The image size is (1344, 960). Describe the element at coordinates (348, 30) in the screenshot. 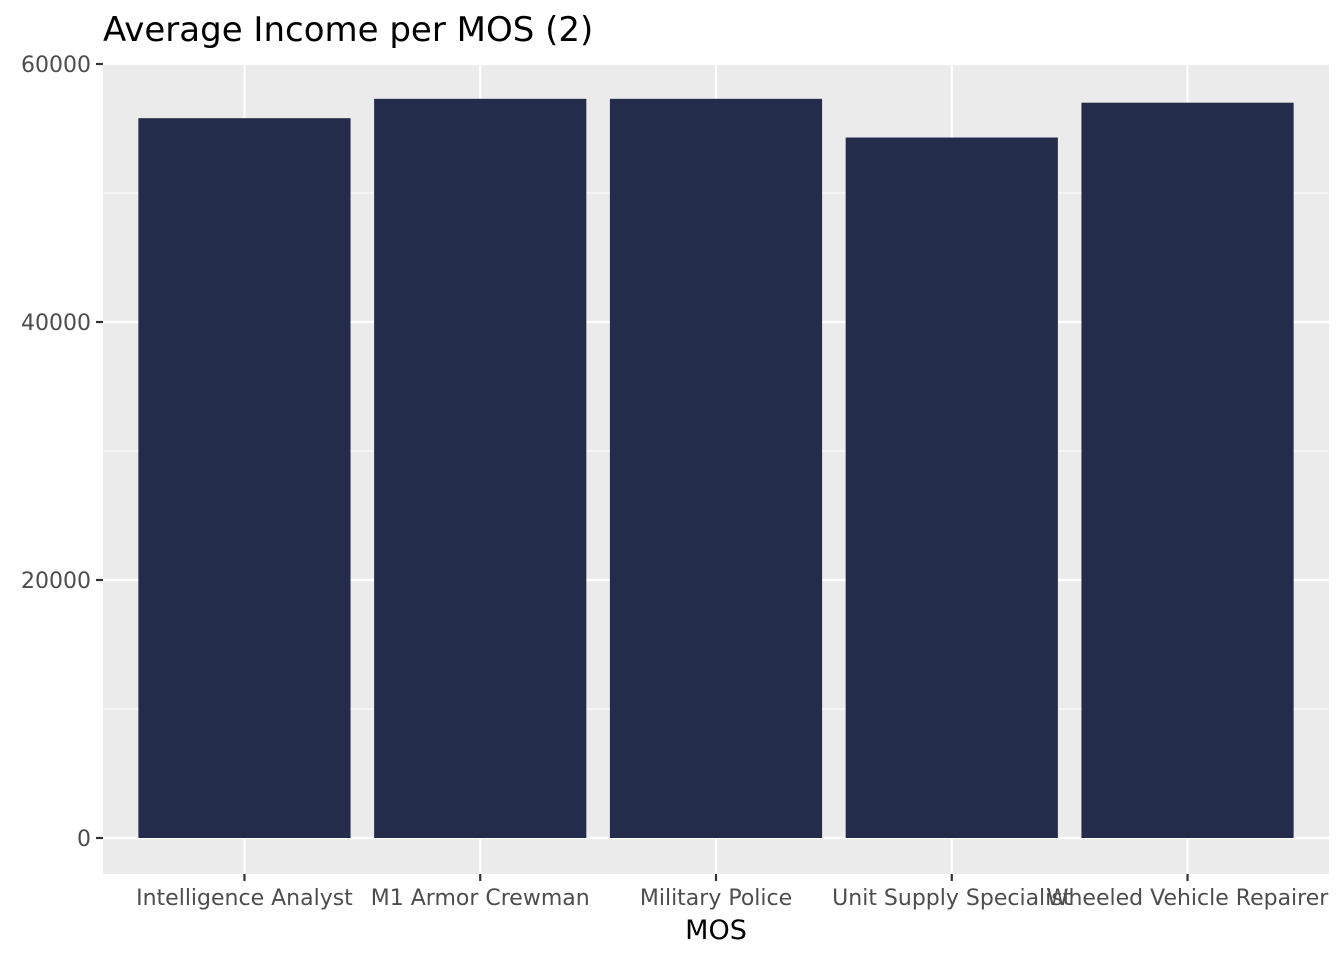

I see `chart-title: Average Income per MOS (2)` at that location.